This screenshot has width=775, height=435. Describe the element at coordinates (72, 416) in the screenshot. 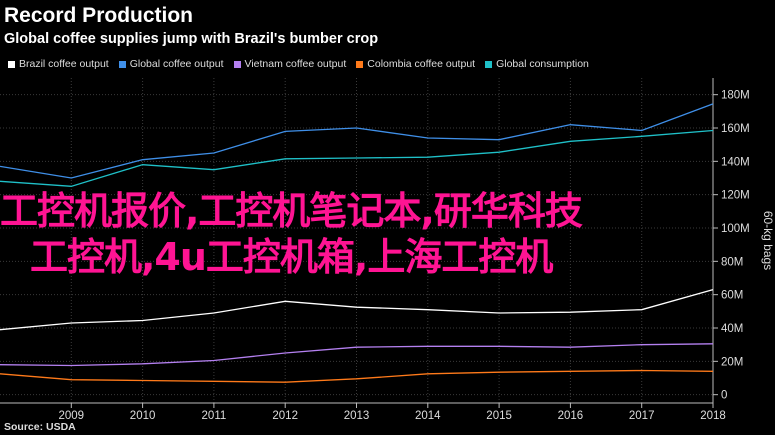

I see `x-tick-label: 2009` at that location.